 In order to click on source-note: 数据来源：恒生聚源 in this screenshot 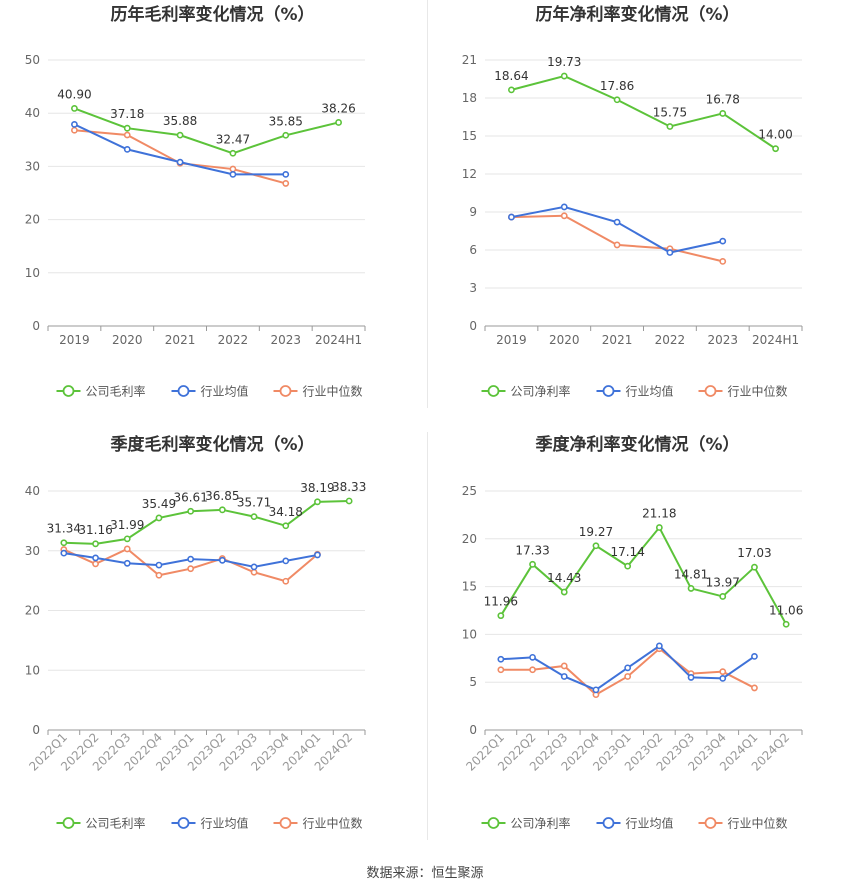, I will do `click(425, 873)`.